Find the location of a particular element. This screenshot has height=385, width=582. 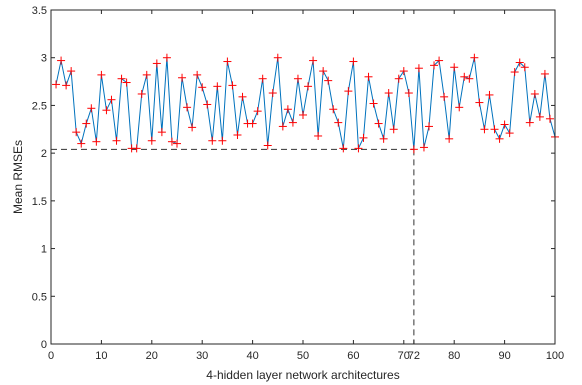

y-tick-label: 2.5 is located at coordinates (39, 106).